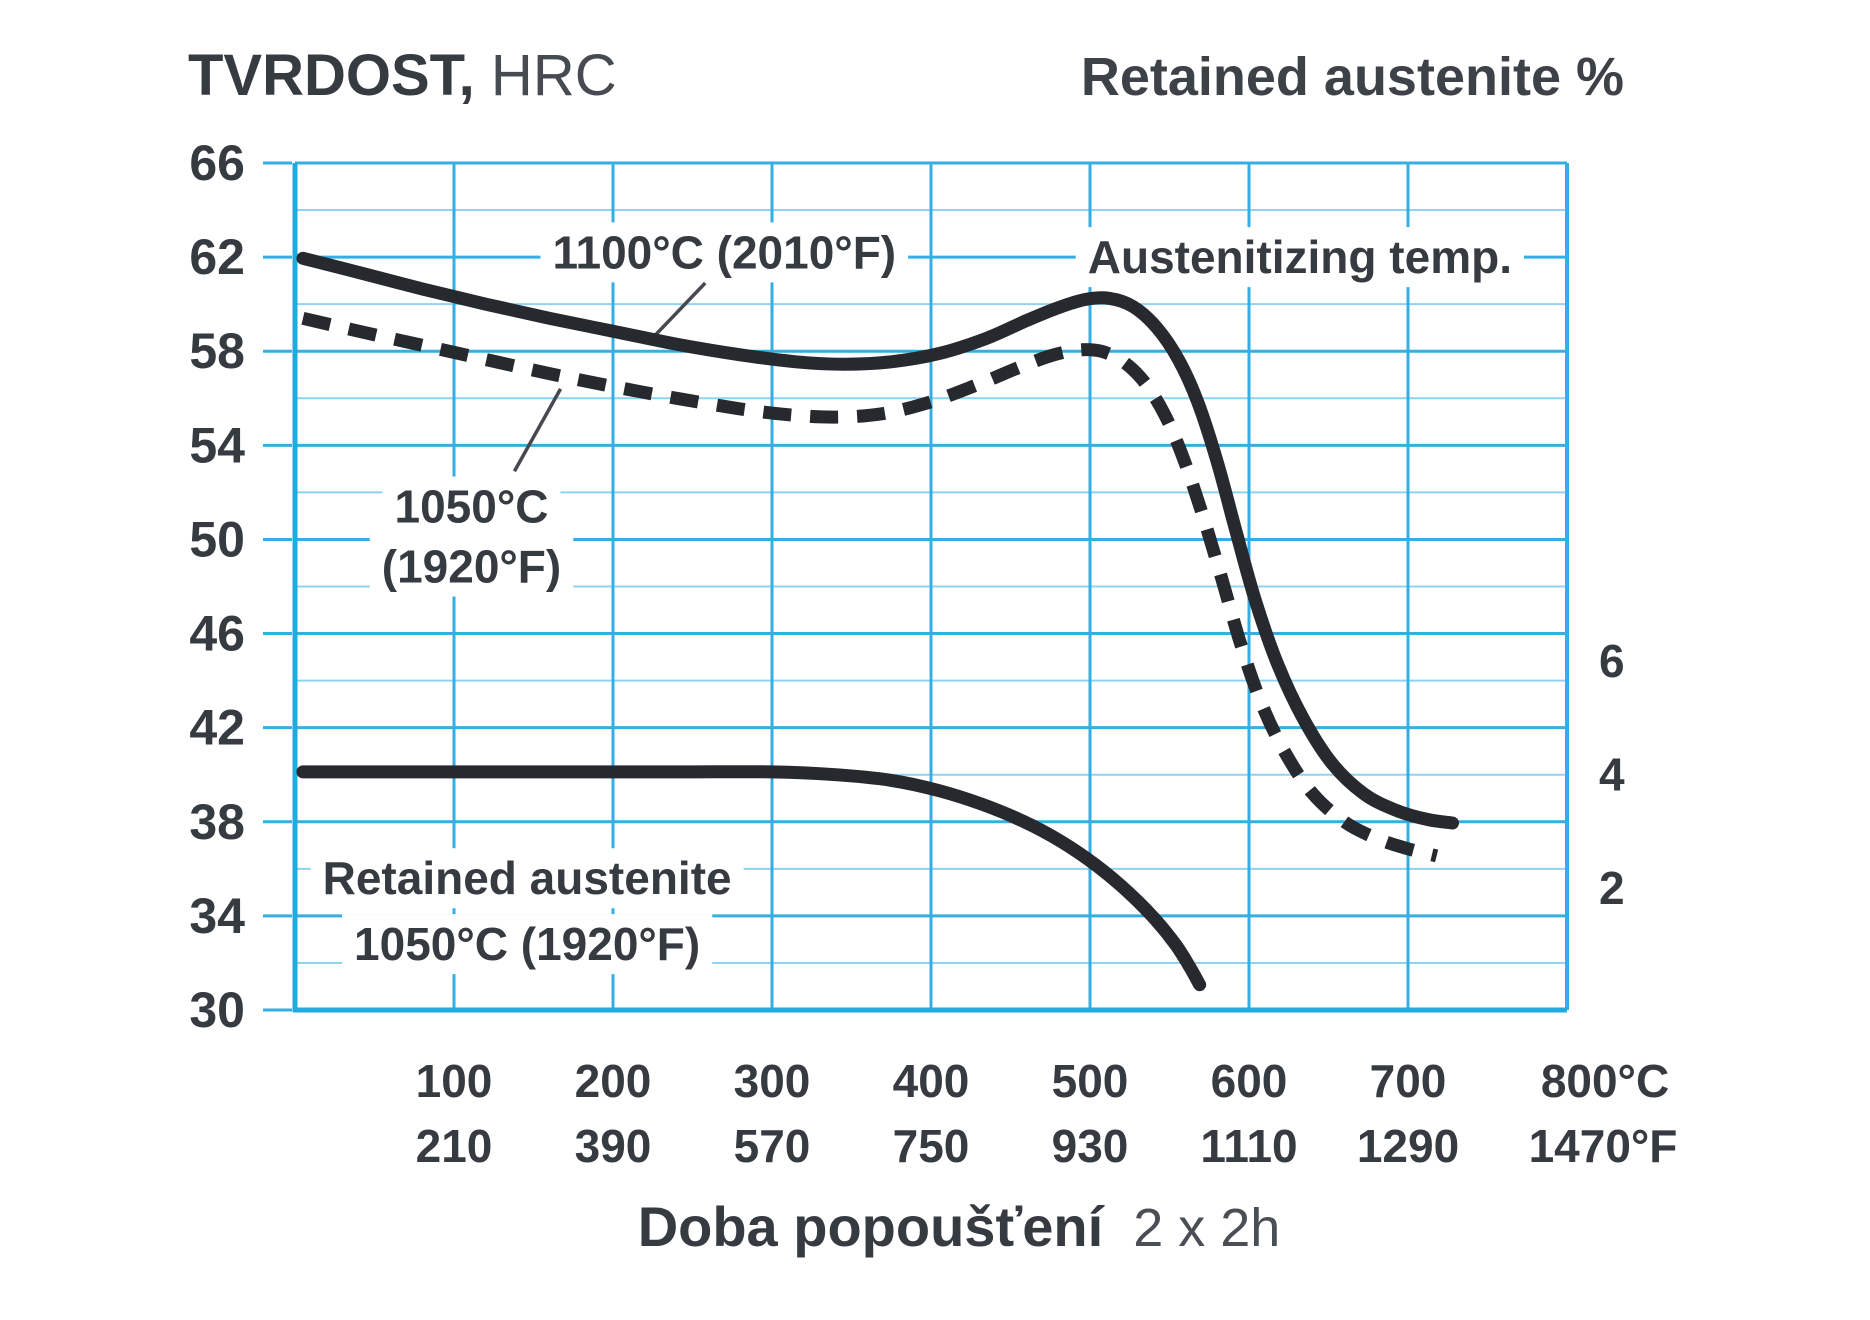 This screenshot has width=1870, height=1320. Describe the element at coordinates (1352, 77) in the screenshot. I see `right-axis-title: Retained austenite %` at that location.